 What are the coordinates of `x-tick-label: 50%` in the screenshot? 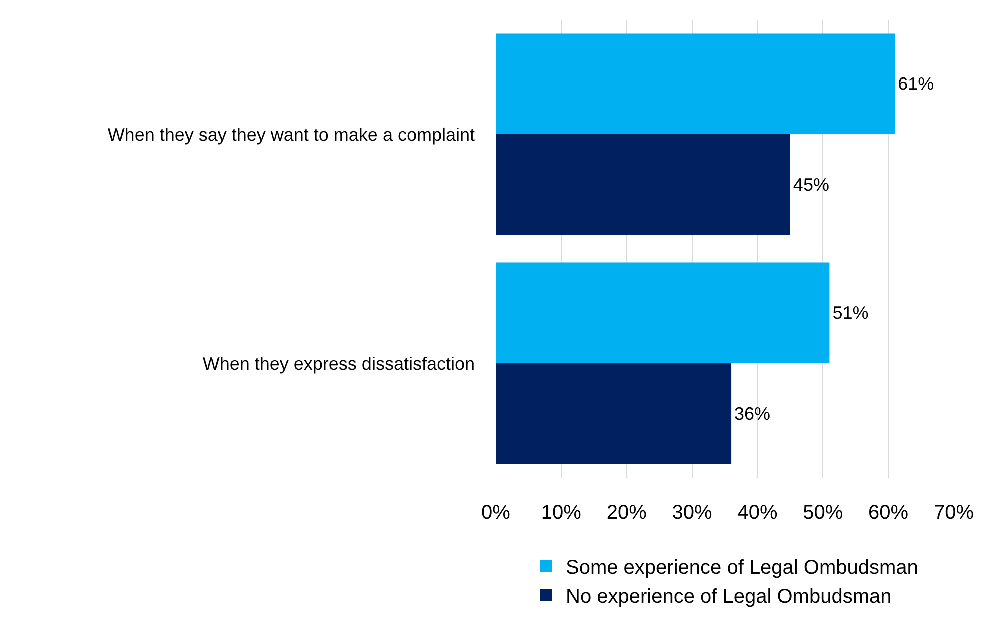 It's located at (823, 513).